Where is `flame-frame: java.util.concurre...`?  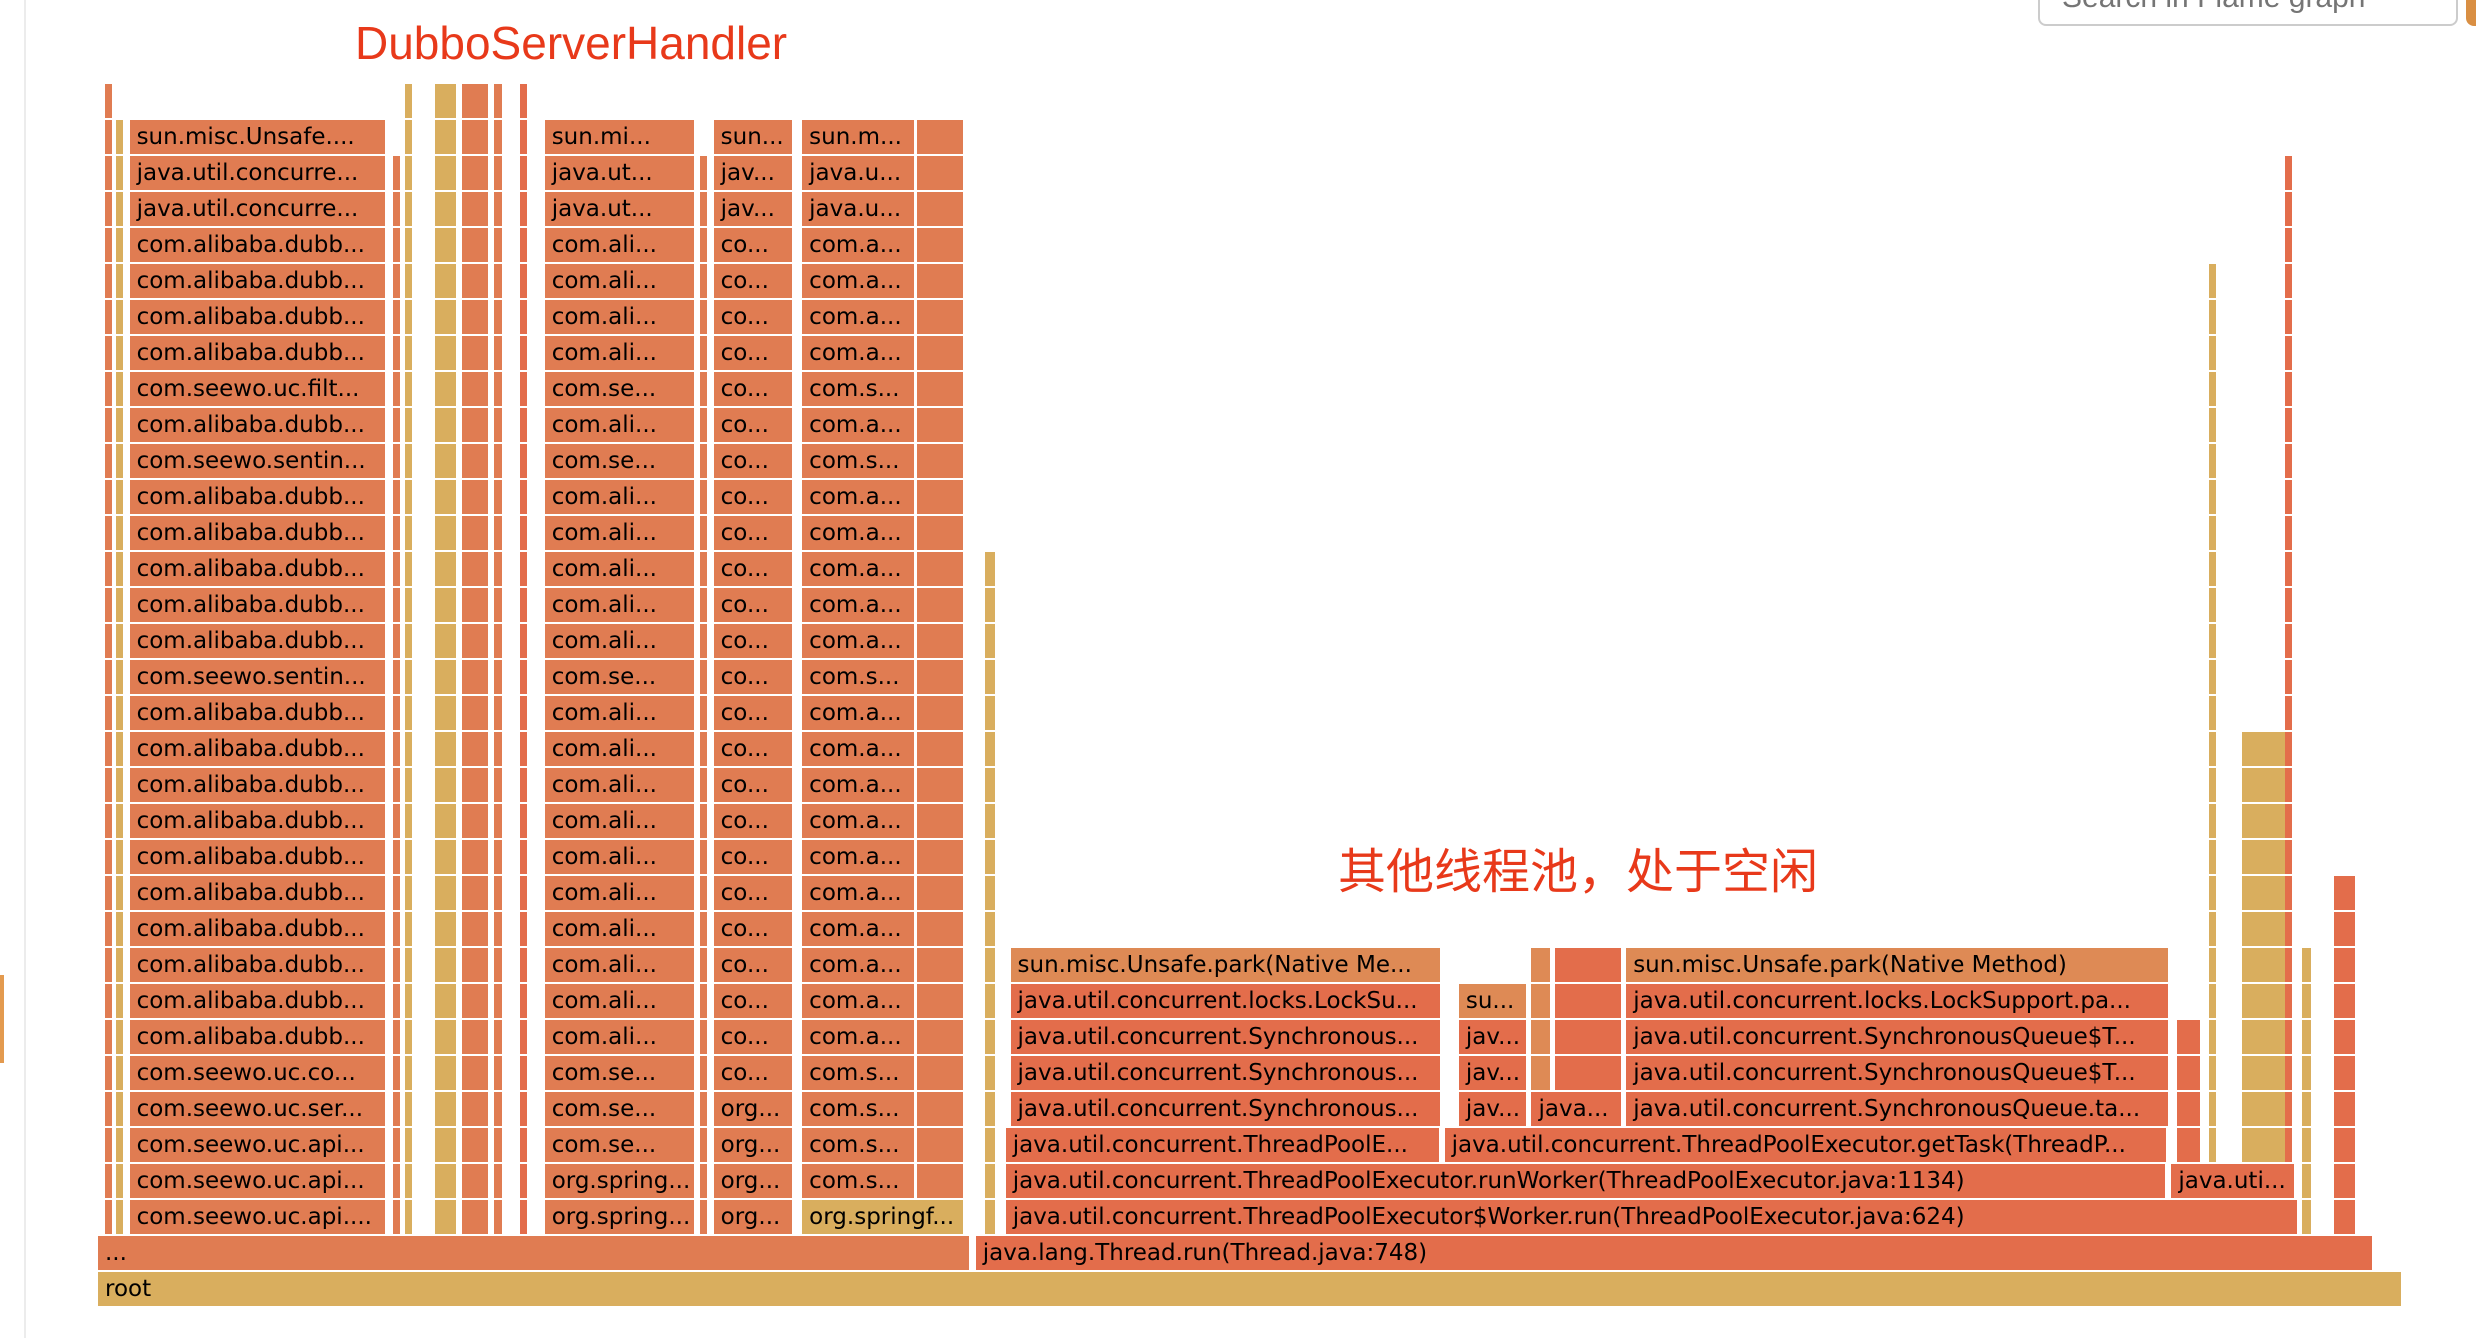
flame-frame: java.util.concurre... is located at coordinates (257, 173).